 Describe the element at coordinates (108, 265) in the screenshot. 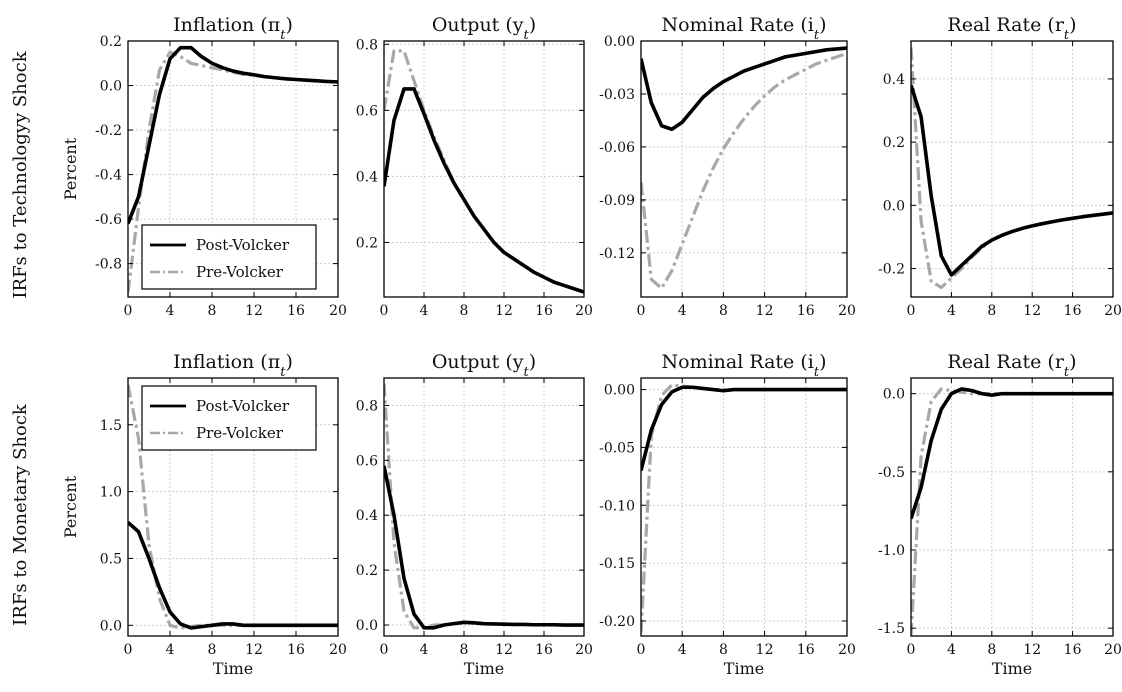

I see `y-tick-label: -0.8` at that location.